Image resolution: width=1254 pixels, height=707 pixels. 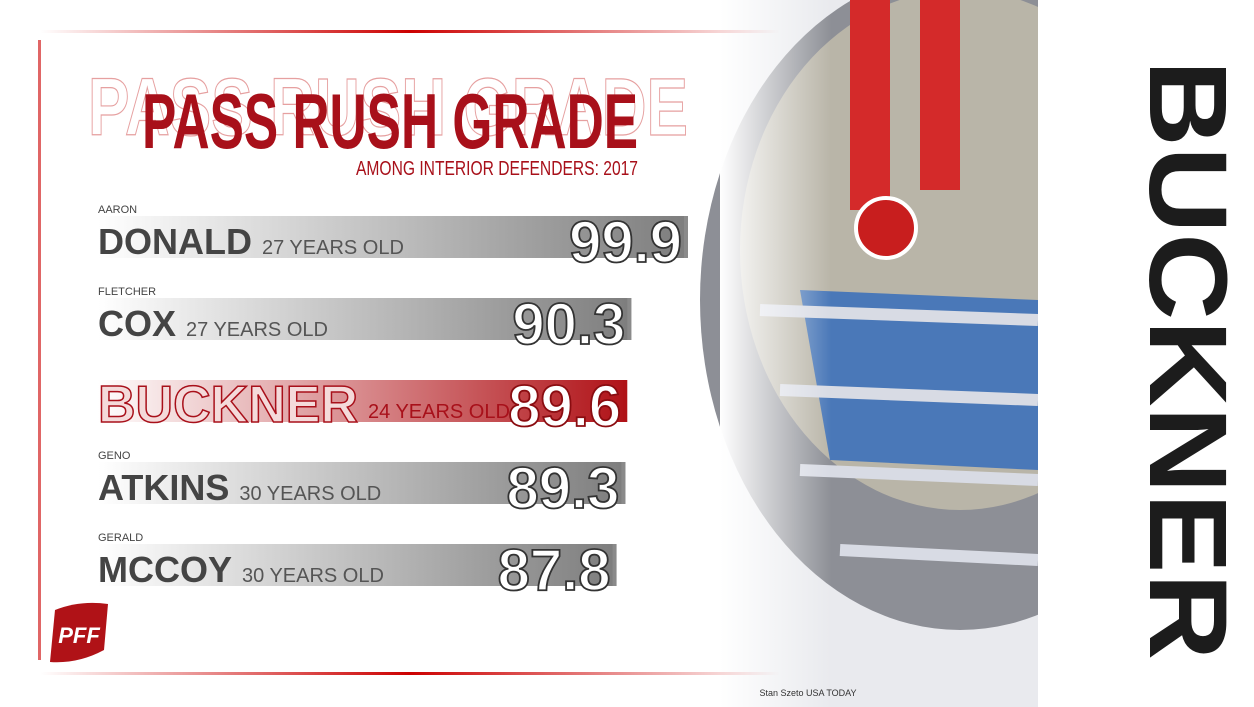 What do you see at coordinates (117, 210) in the screenshot?
I see `first-name: AARON` at bounding box center [117, 210].